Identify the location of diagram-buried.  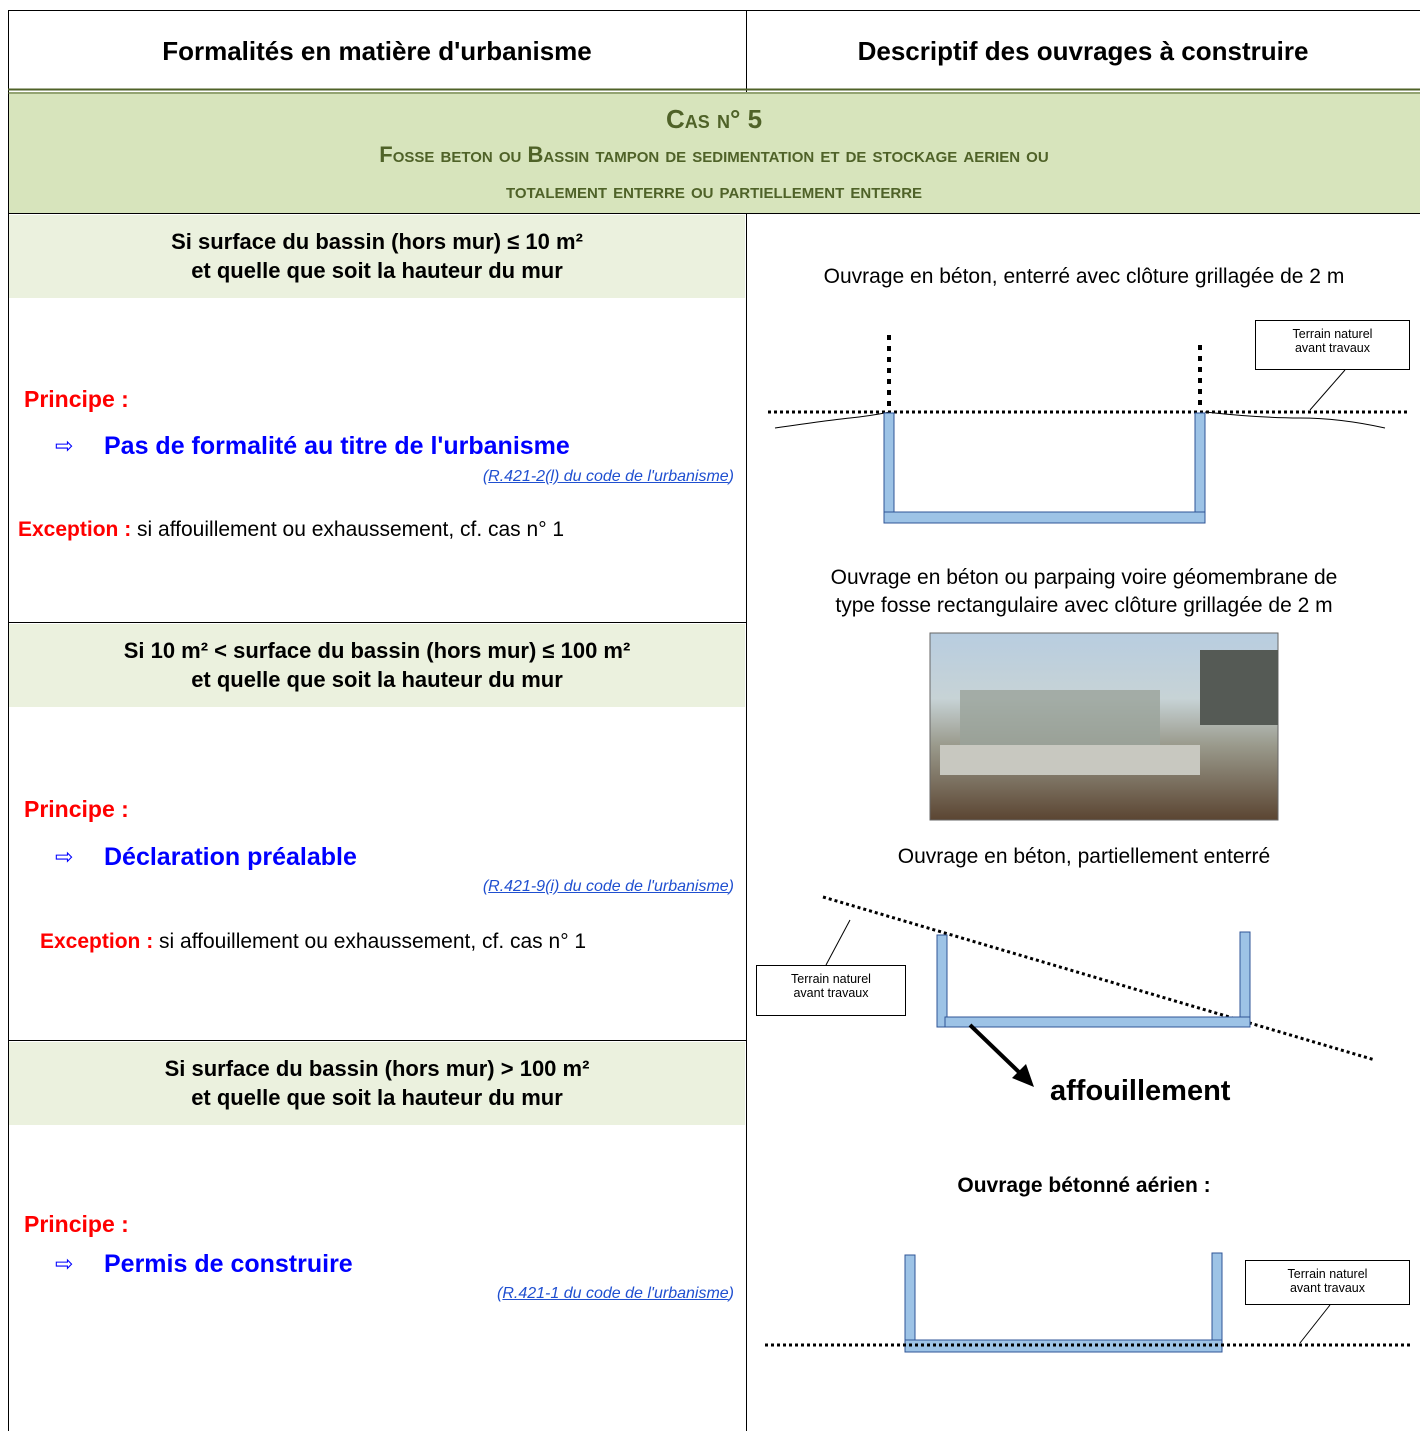
(1089, 429).